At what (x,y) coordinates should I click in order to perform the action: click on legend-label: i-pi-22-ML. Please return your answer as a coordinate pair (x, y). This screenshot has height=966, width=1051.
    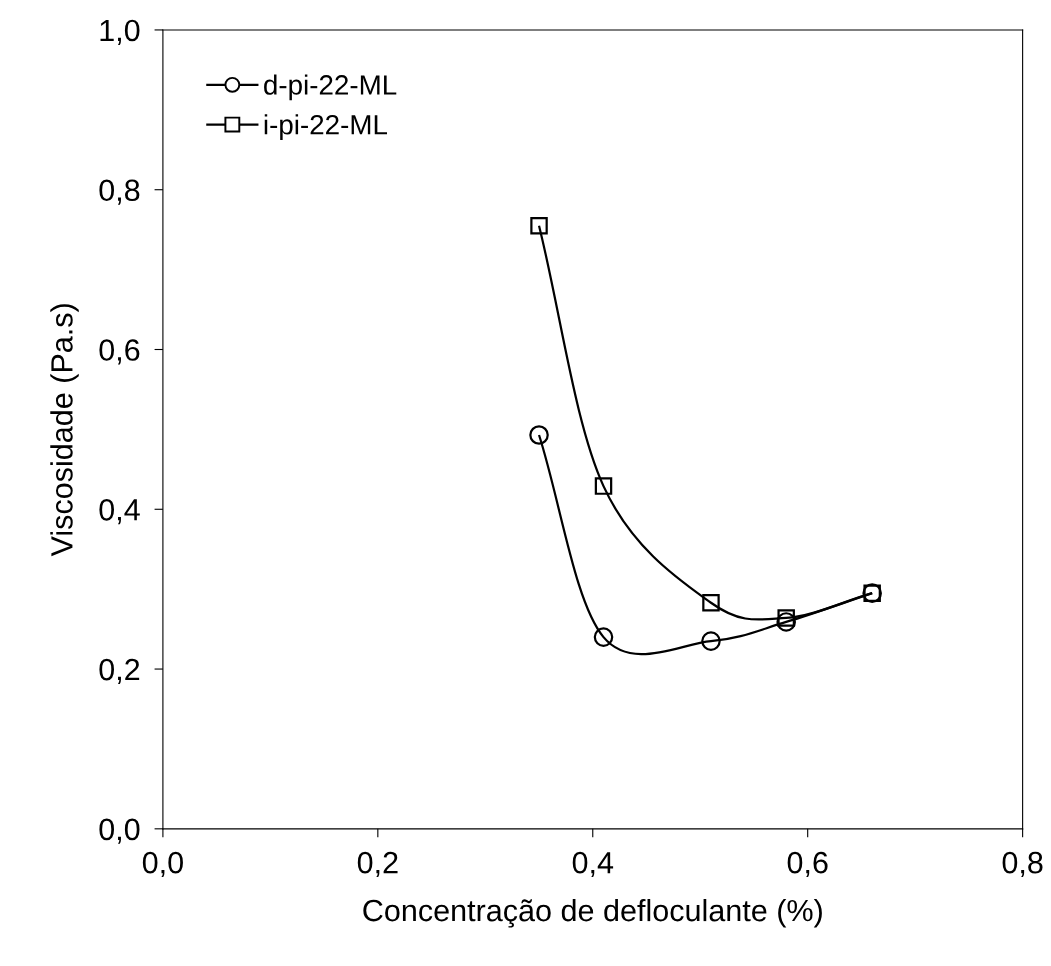
    Looking at the image, I should click on (326, 127).